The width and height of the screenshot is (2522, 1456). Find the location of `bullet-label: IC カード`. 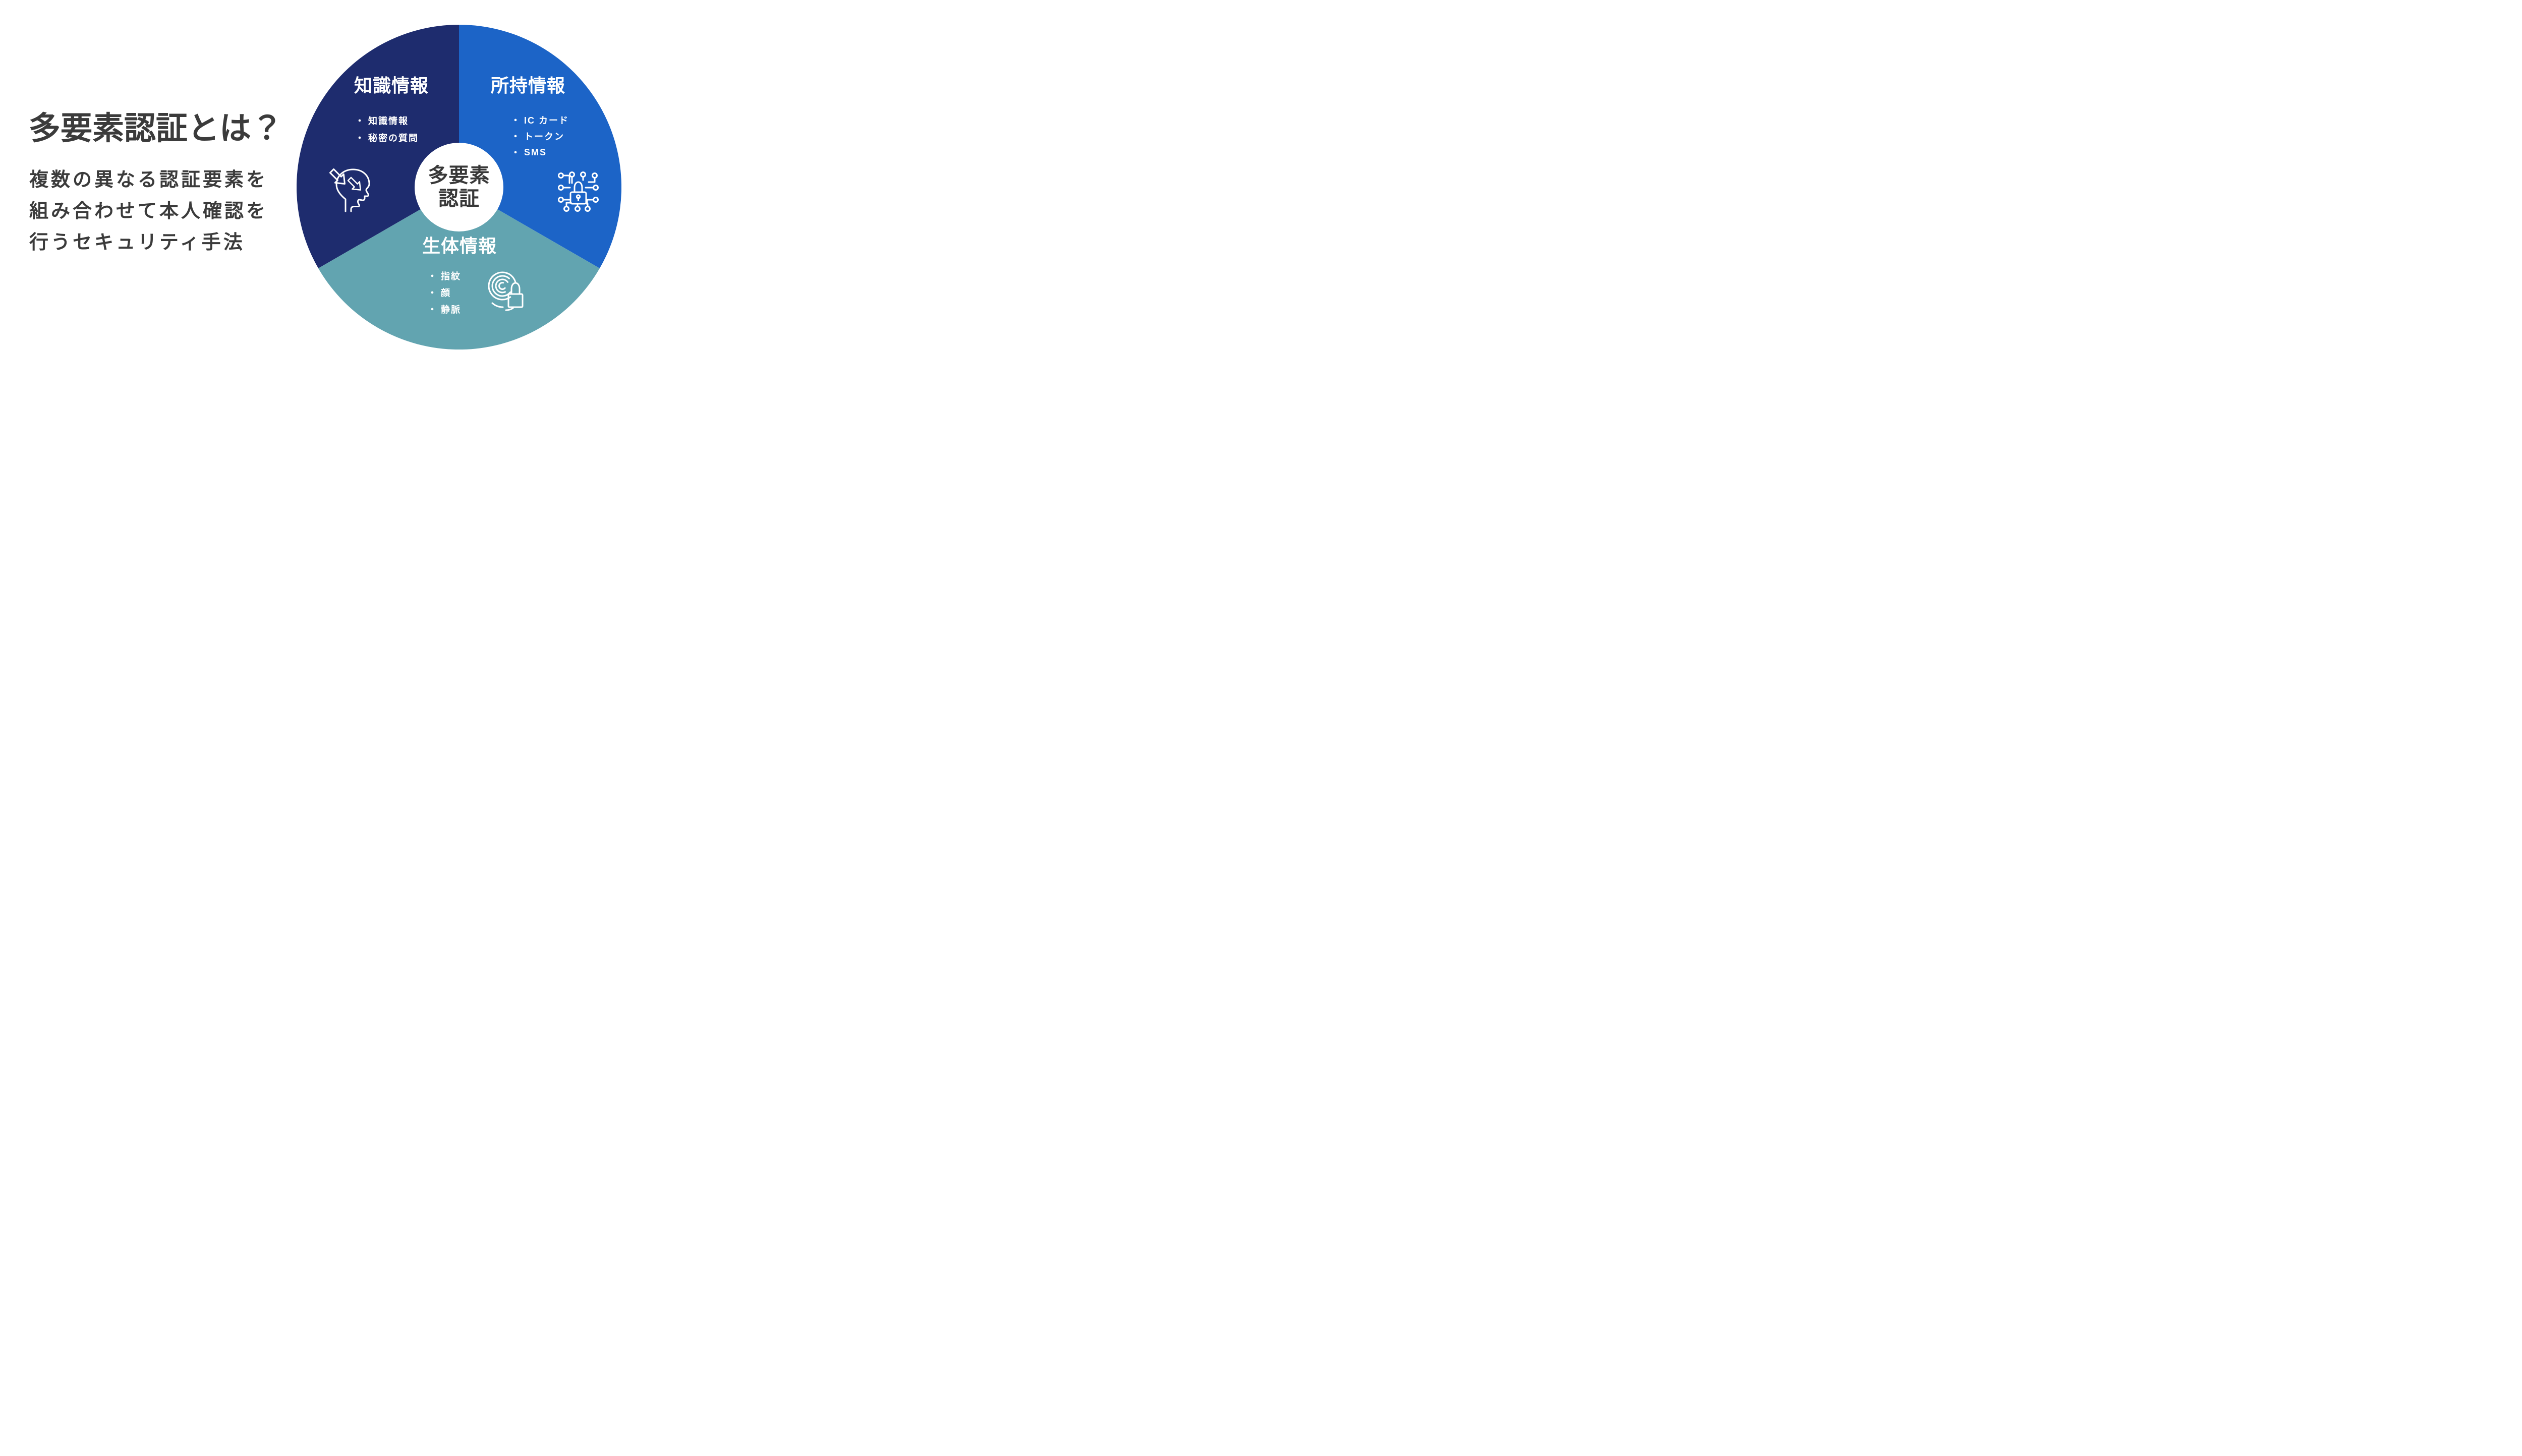

bullet-label: IC カード is located at coordinates (546, 120).